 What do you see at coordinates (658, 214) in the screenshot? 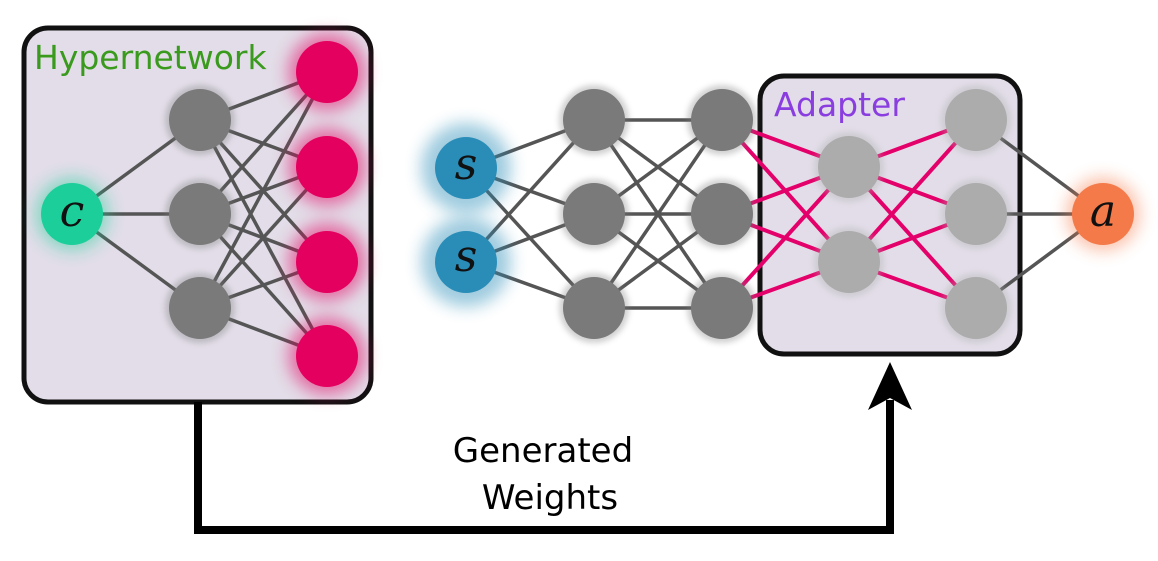
I see `policy-edge` at bounding box center [658, 214].